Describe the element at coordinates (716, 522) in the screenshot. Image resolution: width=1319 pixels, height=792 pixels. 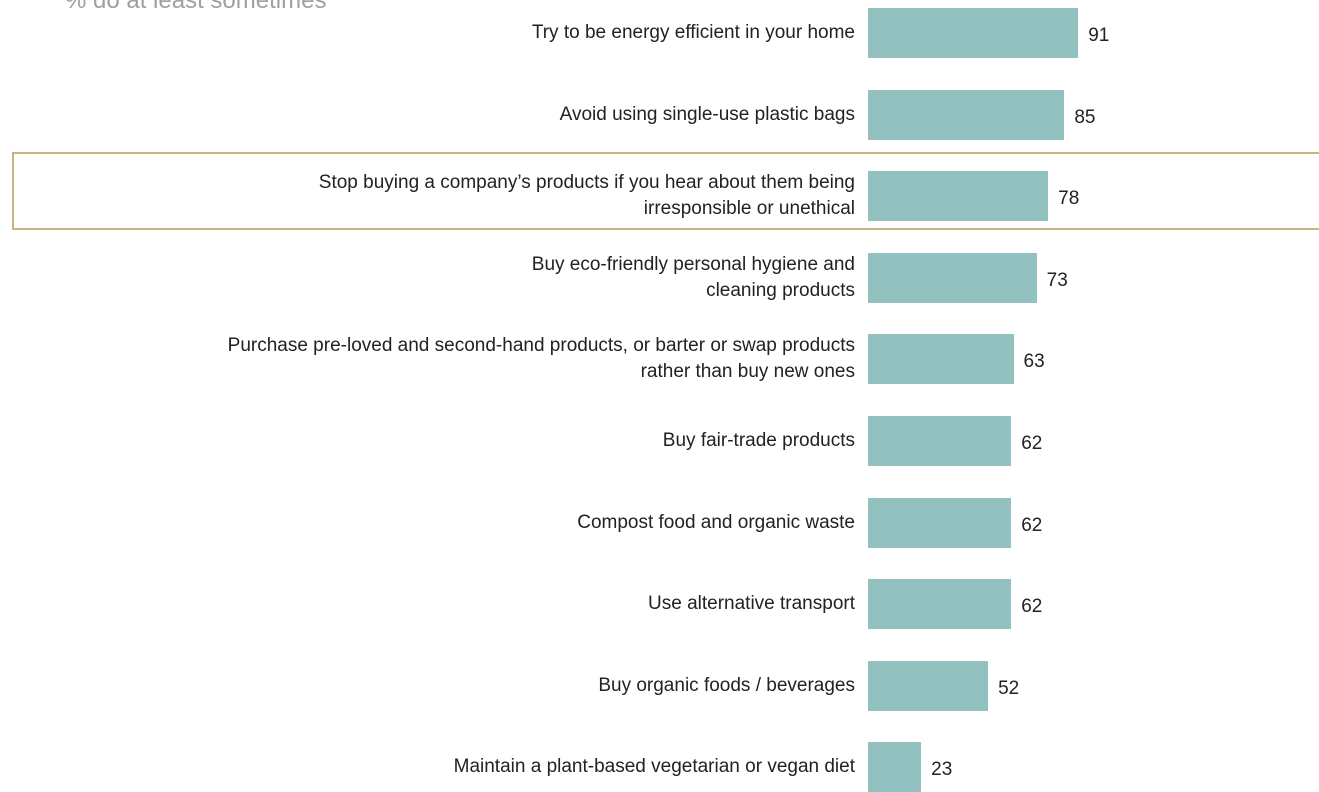
I see `category-label: Compost food and organic waste` at that location.